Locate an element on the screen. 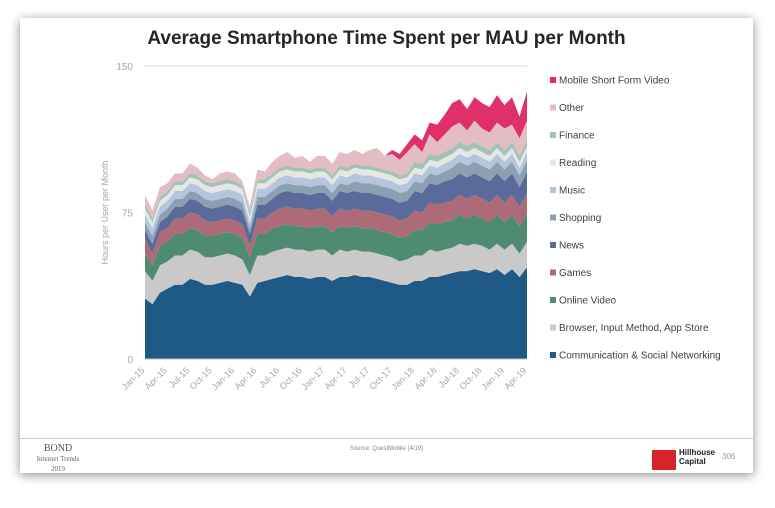 Image resolution: width=775 pixels, height=508 pixels. x-tick-label: Jan-15 is located at coordinates (133, 378).